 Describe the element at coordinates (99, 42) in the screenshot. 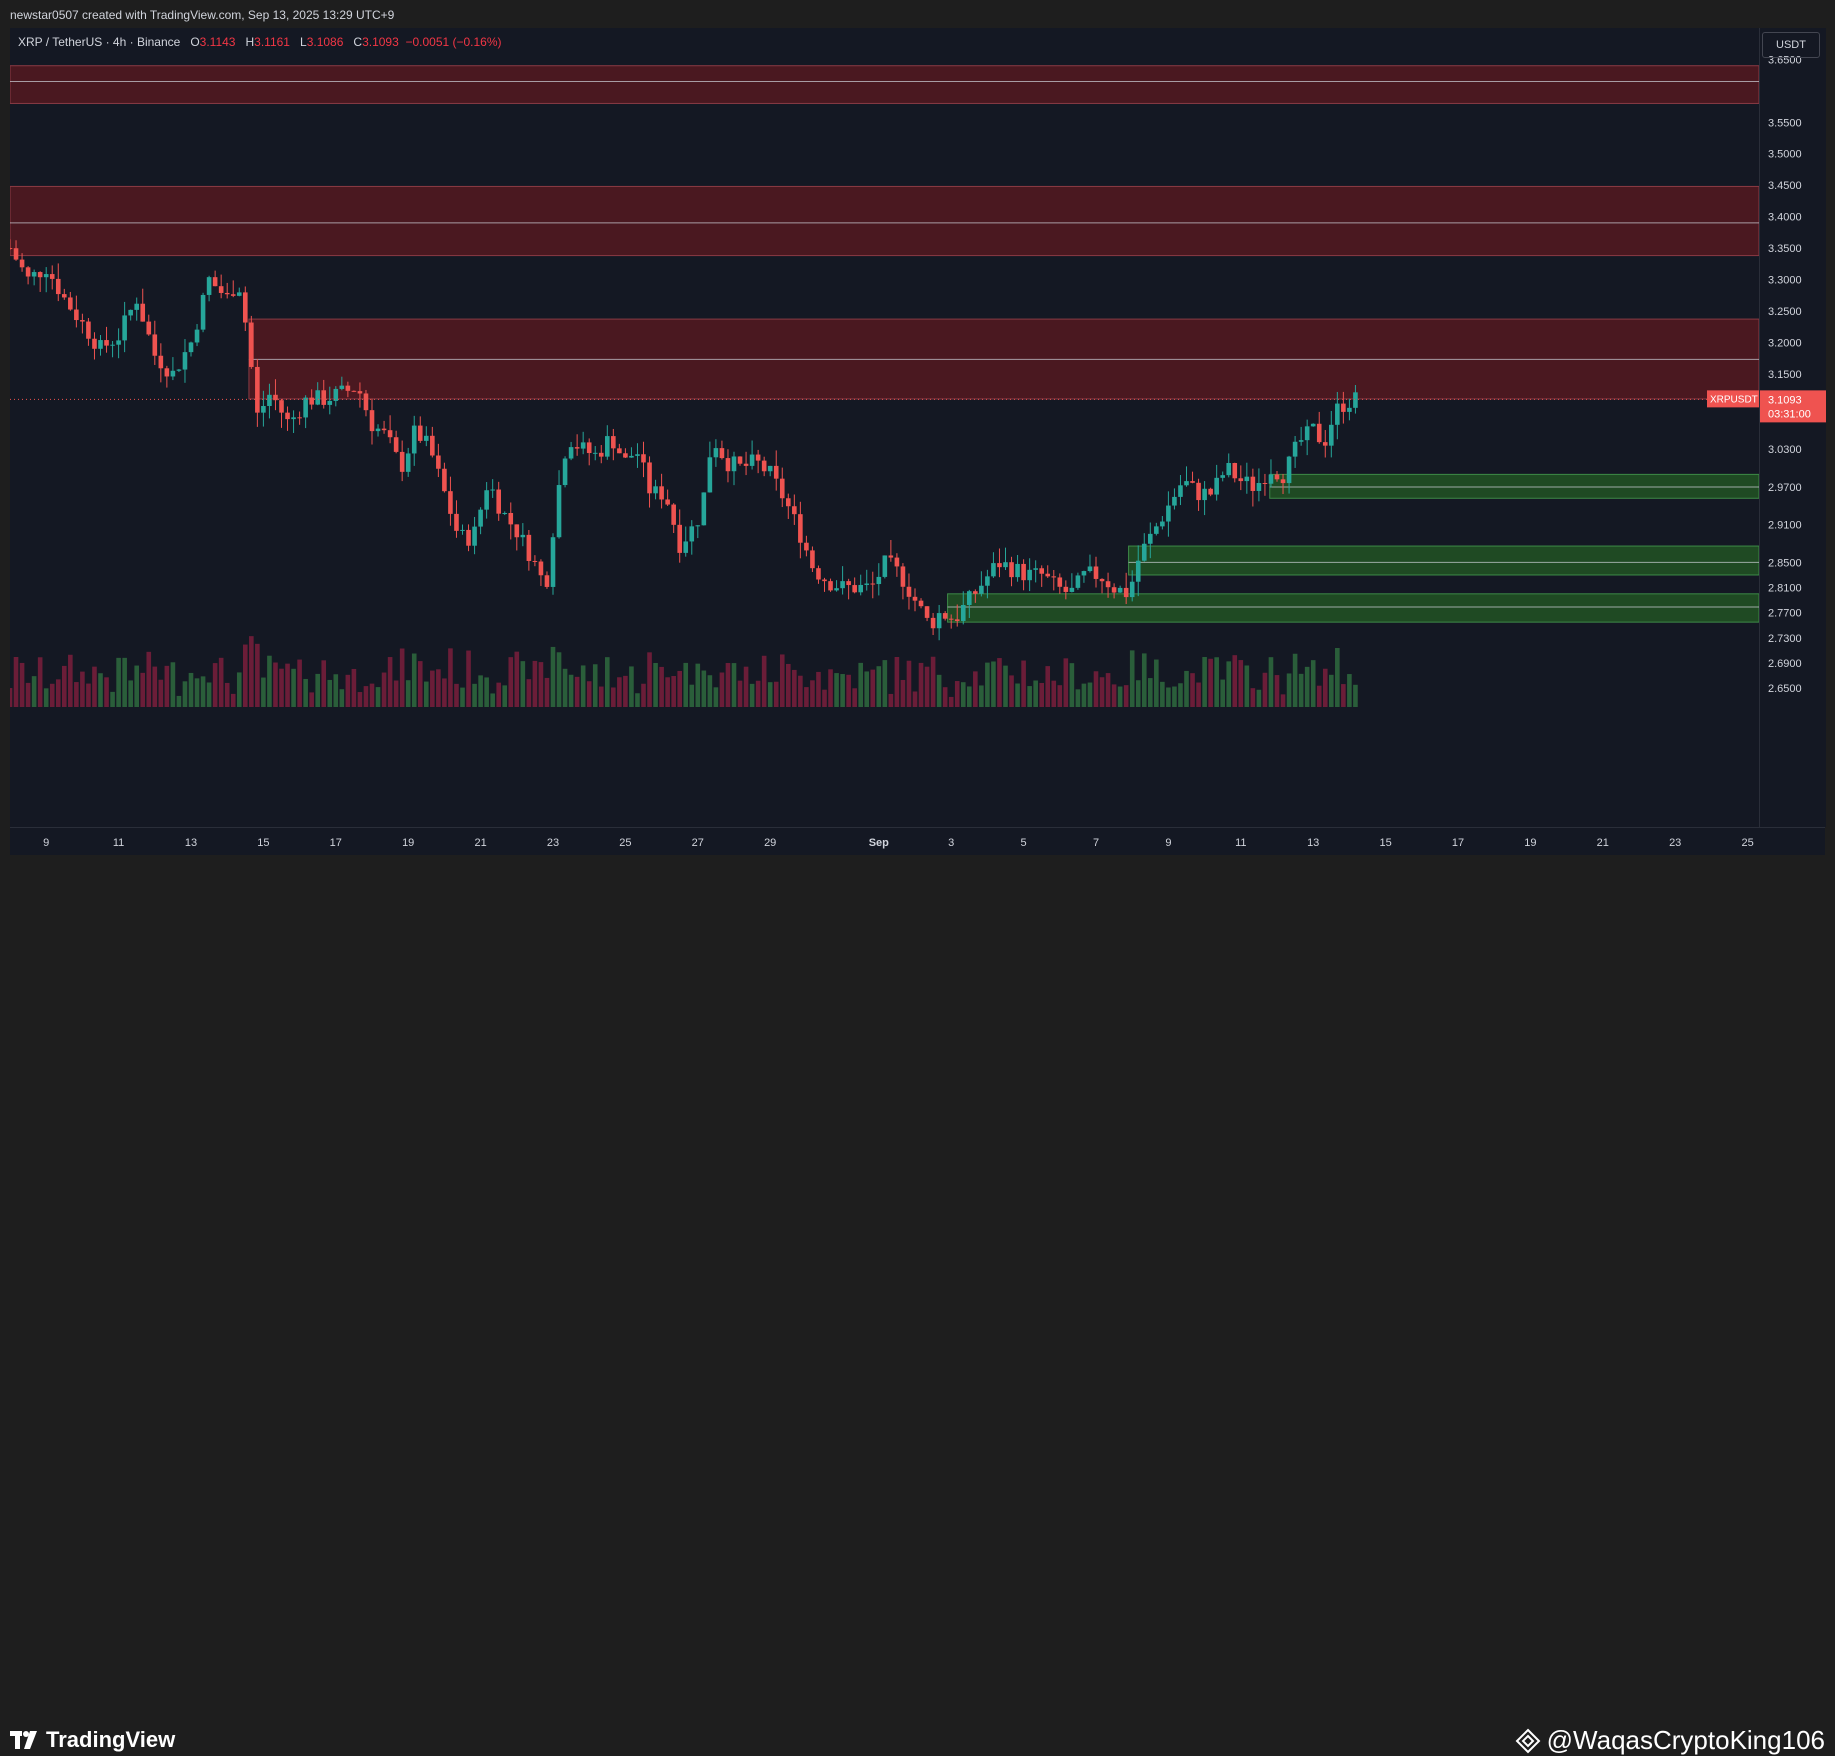

I see `symbol-name: XRP / TetherUS · 4h · Binance` at that location.